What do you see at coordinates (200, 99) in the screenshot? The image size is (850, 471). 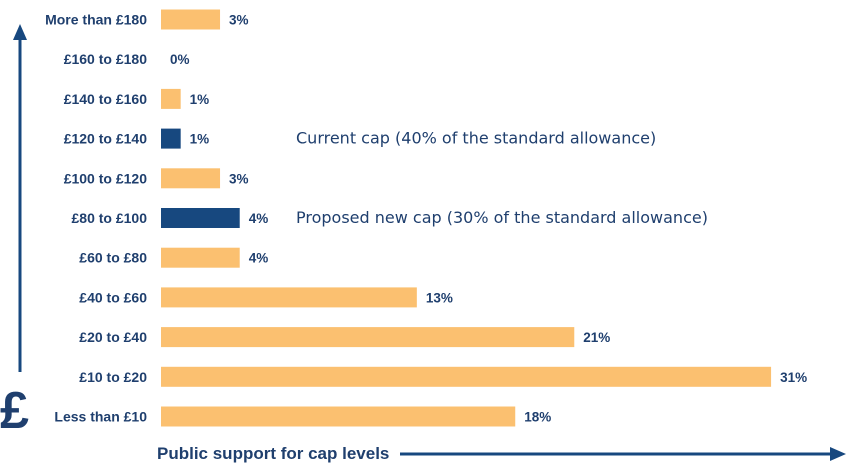 I see `value-label-140-to-160: 1%` at bounding box center [200, 99].